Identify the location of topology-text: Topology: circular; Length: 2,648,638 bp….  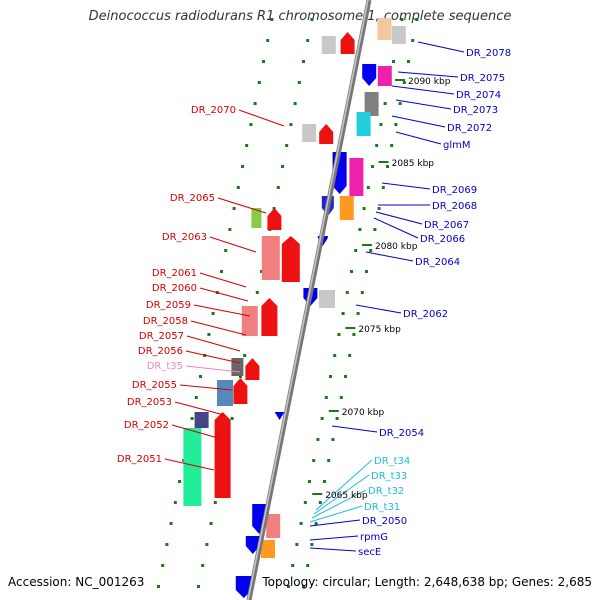
(427, 582).